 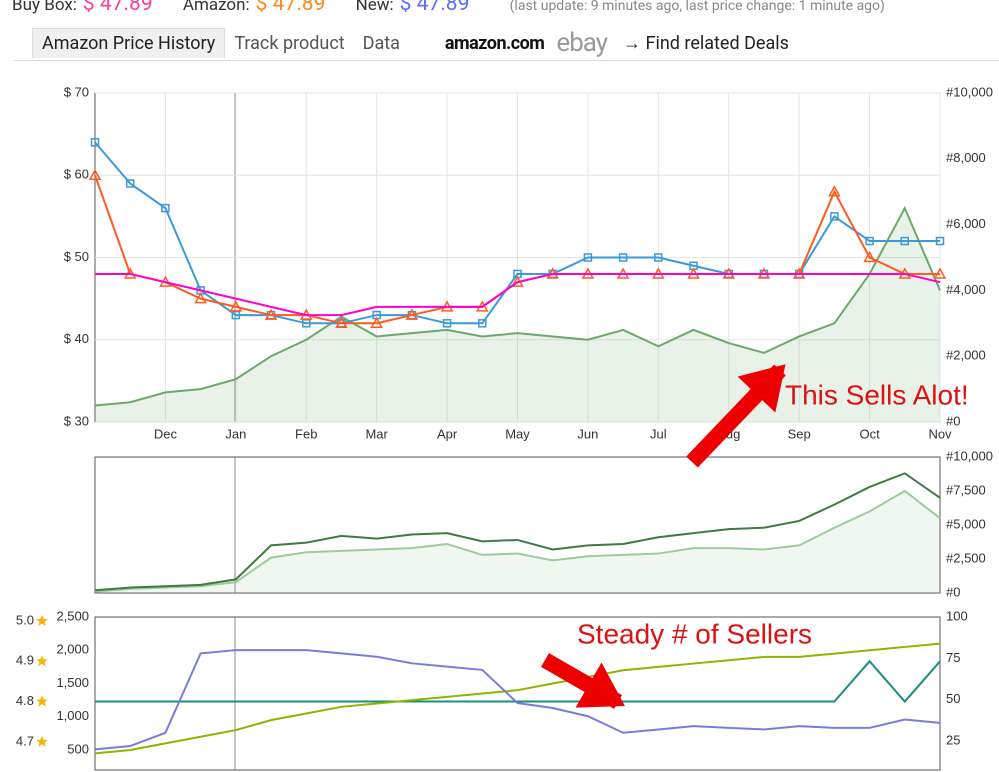 I want to click on y-tick-label: $ 40, so click(x=76, y=338).